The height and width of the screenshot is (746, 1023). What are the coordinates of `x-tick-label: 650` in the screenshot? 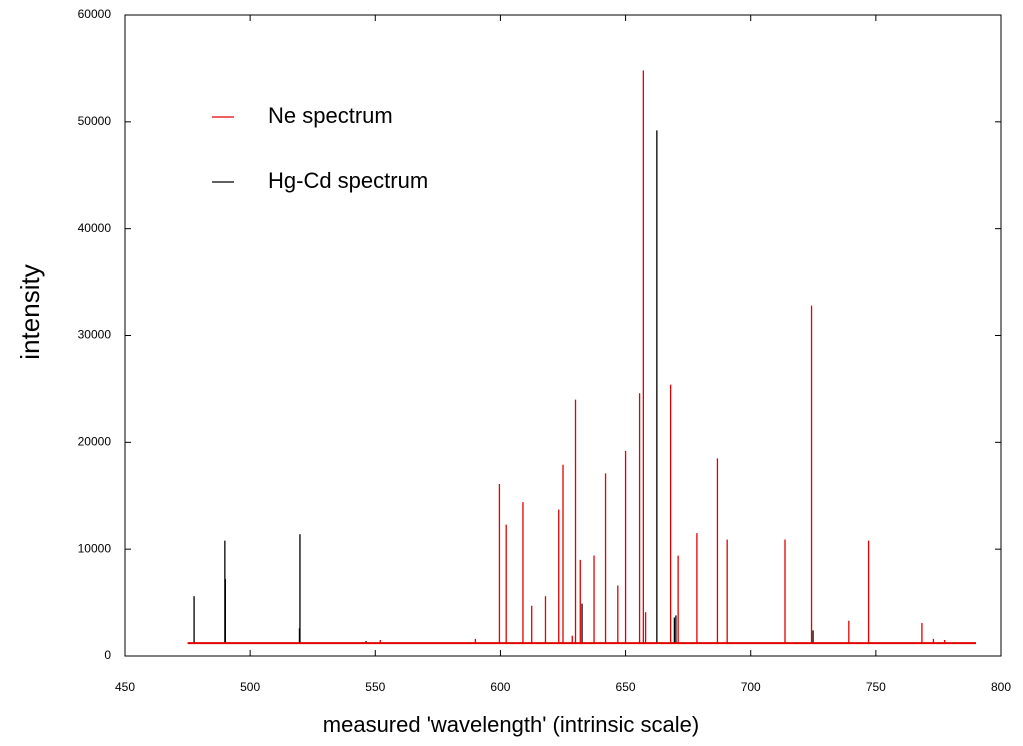 It's located at (626, 687).